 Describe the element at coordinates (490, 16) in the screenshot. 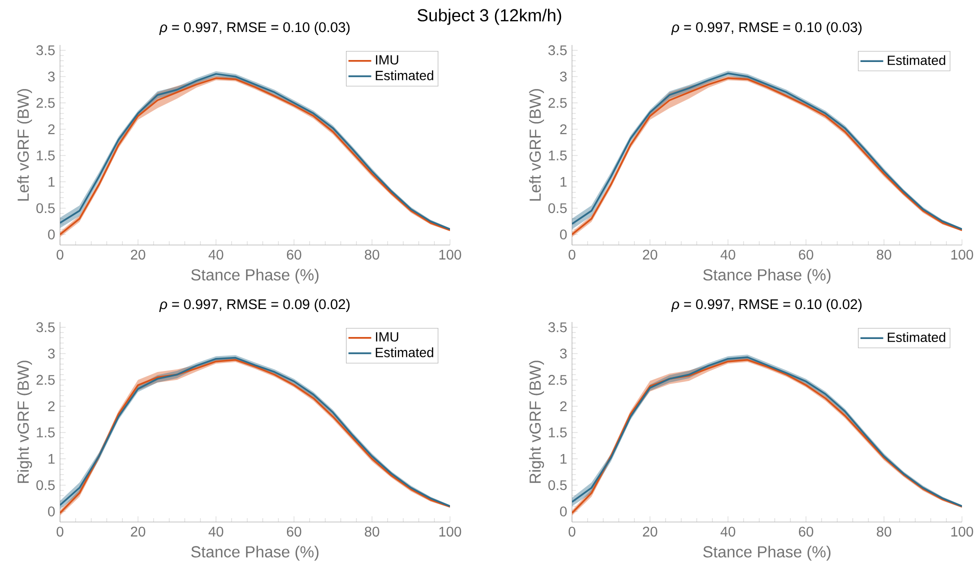

I see `text: Subject 3 (12km/h)` at that location.